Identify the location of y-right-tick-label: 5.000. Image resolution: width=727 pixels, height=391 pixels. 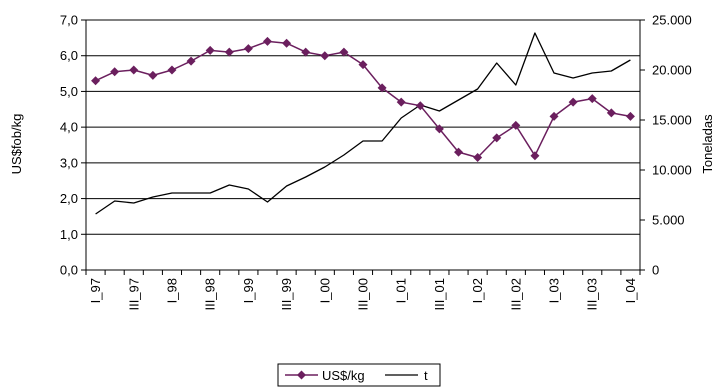
(668, 220).